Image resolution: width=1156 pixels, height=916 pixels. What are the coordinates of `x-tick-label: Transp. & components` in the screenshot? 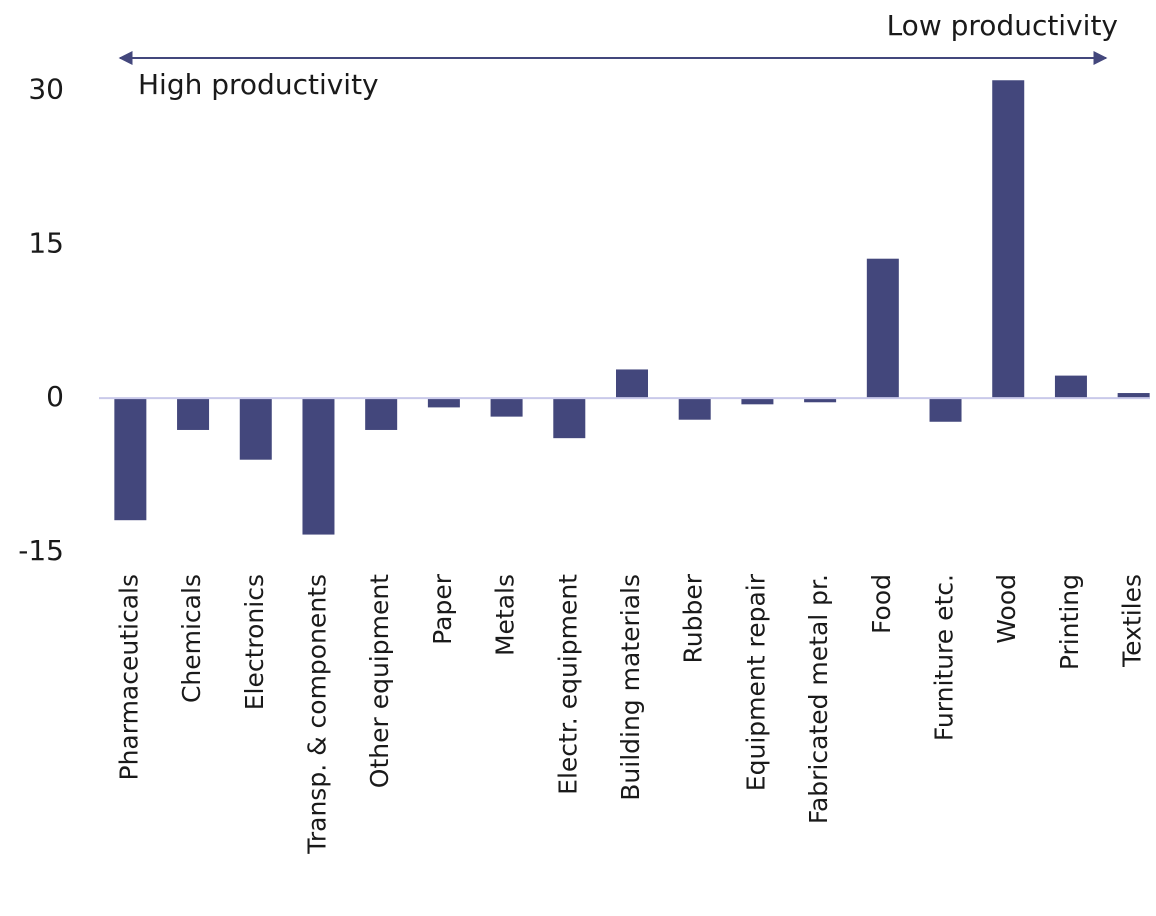 It's located at (316, 714).